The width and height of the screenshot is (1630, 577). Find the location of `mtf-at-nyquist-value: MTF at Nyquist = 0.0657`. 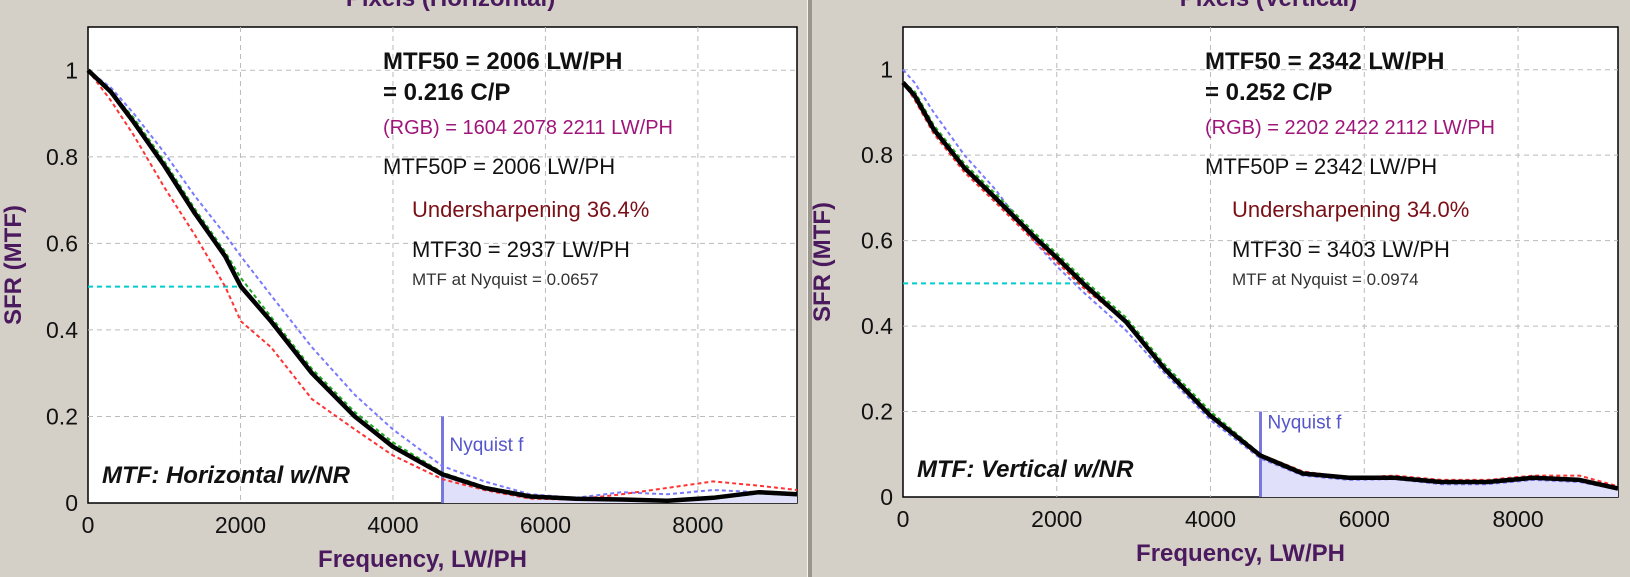

mtf-at-nyquist-value: MTF at Nyquist = 0.0657 is located at coordinates (505, 279).